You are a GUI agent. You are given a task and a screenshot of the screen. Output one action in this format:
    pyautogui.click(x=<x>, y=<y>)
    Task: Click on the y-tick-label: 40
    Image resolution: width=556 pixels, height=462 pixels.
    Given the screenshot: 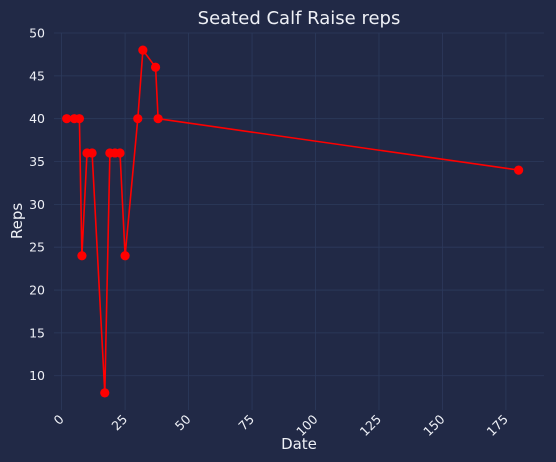 What is the action you would take?
    pyautogui.click(x=37, y=118)
    